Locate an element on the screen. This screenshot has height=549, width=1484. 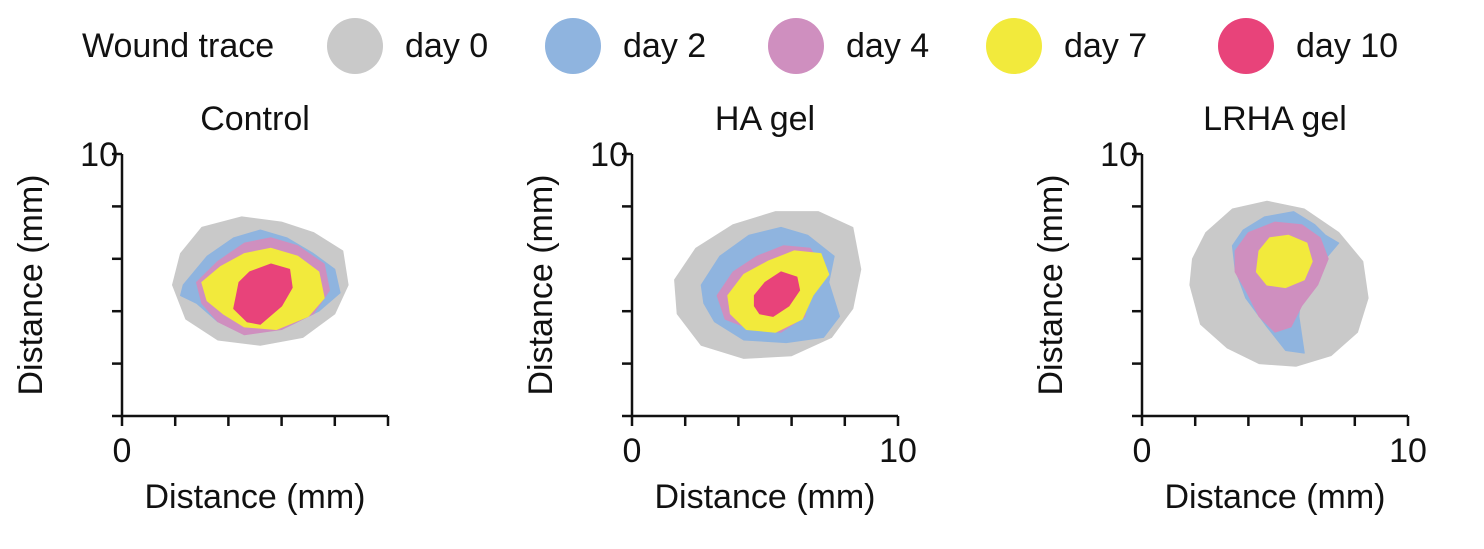
legend-title: Wound trace is located at coordinates (178, 46).